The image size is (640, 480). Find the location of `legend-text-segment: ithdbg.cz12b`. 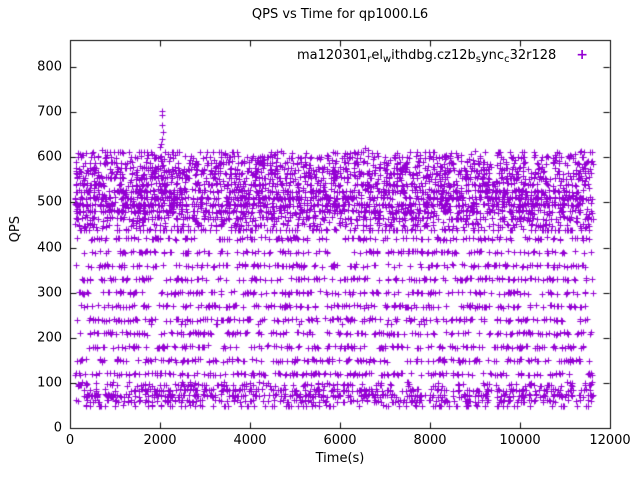

legend-text-segment: ithdbg.cz12b is located at coordinates (433, 55).